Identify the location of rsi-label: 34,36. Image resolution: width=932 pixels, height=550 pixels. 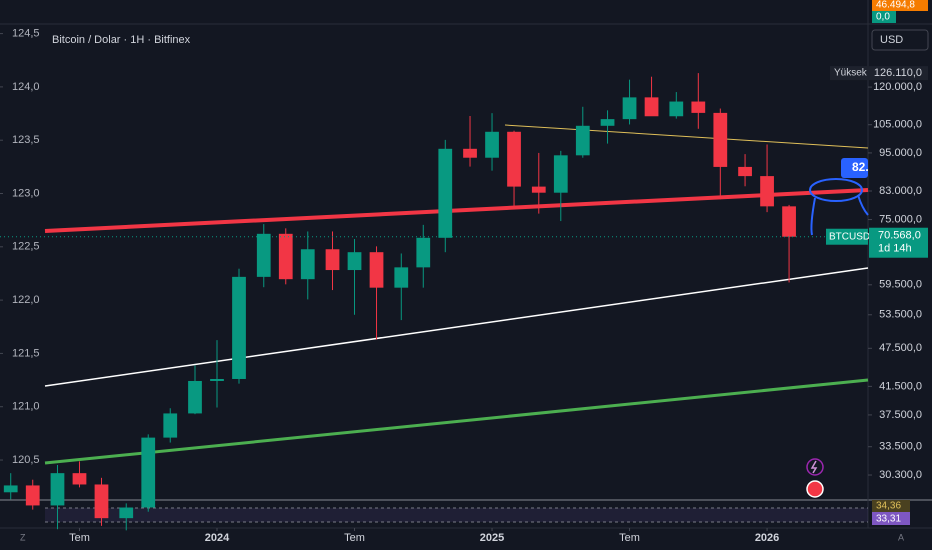
(888, 506).